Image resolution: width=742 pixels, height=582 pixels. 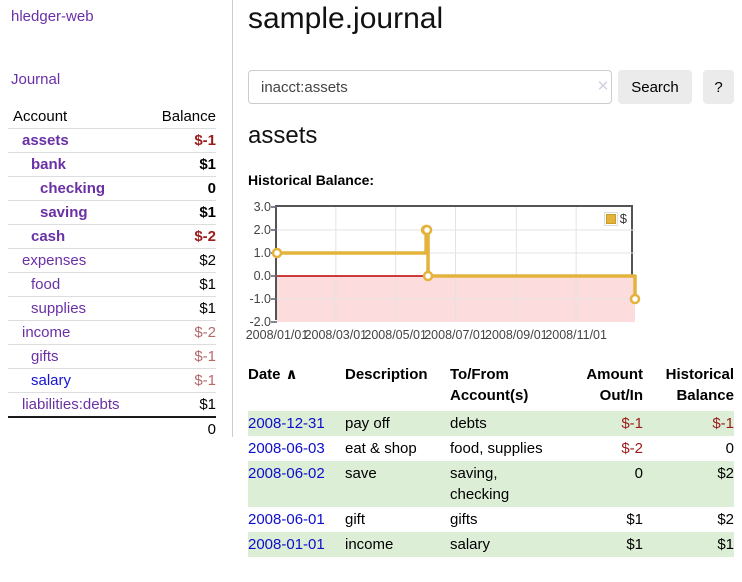 I want to click on register-row: 2008-06-01 gift gifts $1 $2, so click(x=491, y=519).